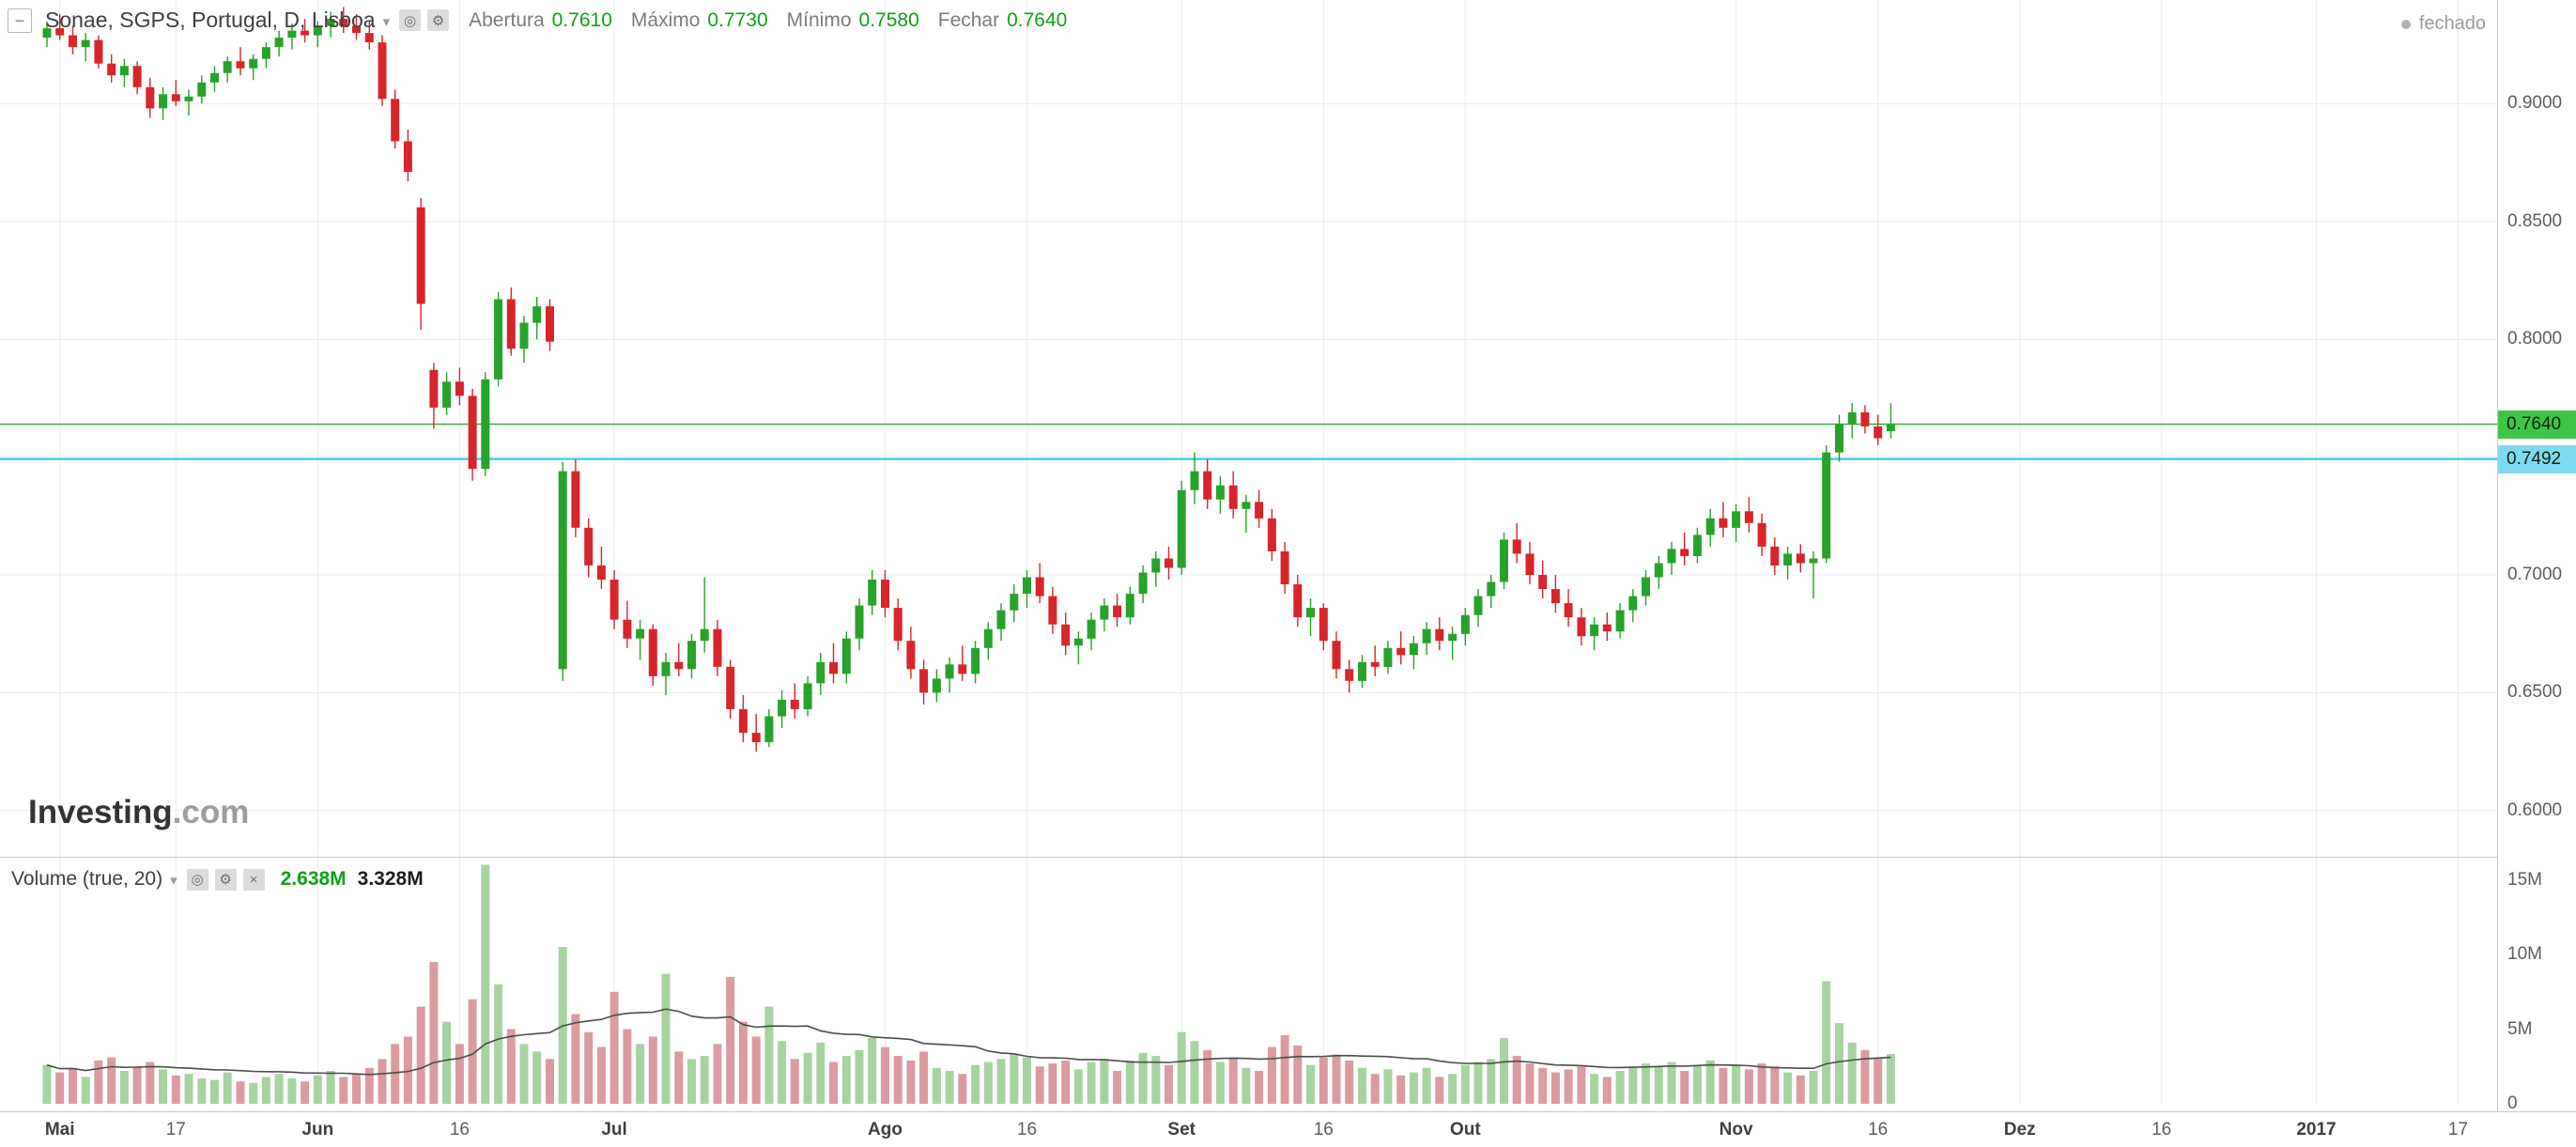 This screenshot has height=1147, width=2576. Describe the element at coordinates (2520, 1028) in the screenshot. I see `volume-axis-label: 5M` at that location.